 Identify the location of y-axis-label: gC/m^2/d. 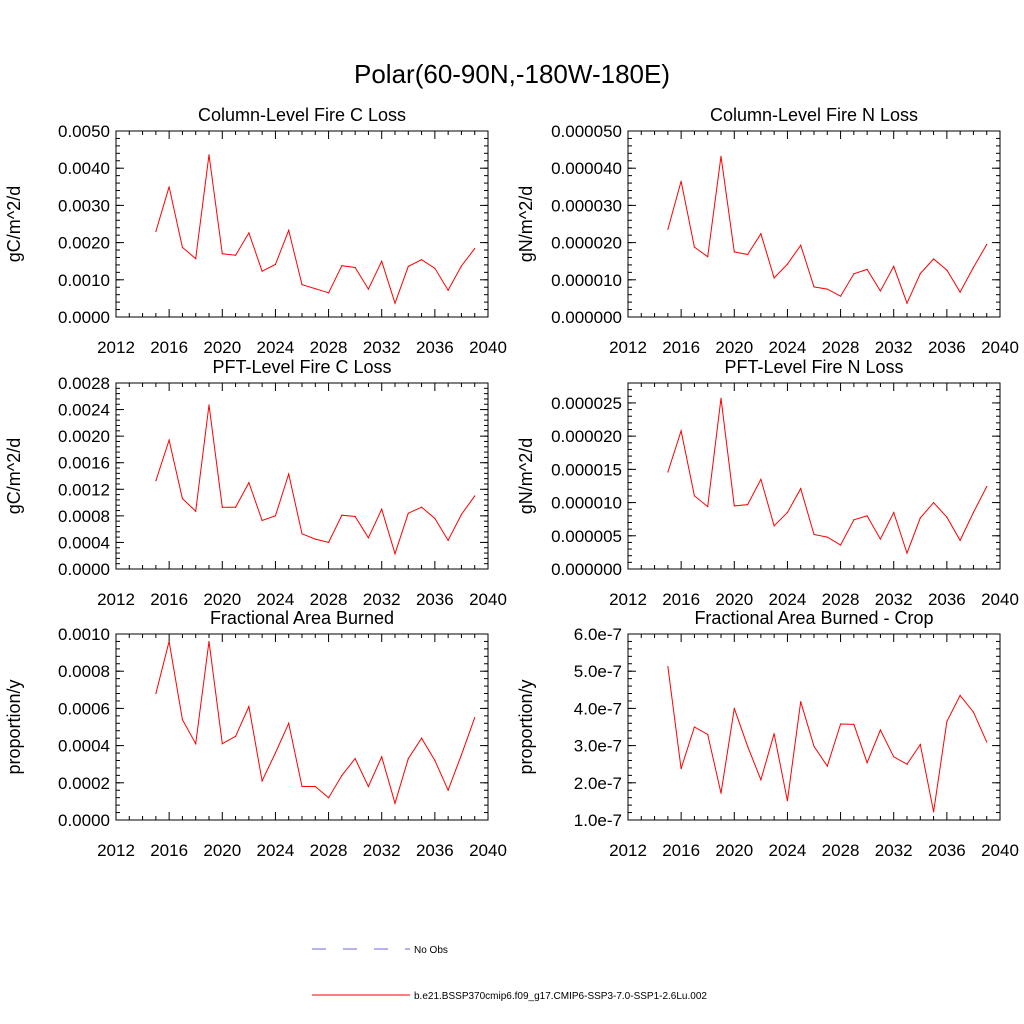
(14, 476).